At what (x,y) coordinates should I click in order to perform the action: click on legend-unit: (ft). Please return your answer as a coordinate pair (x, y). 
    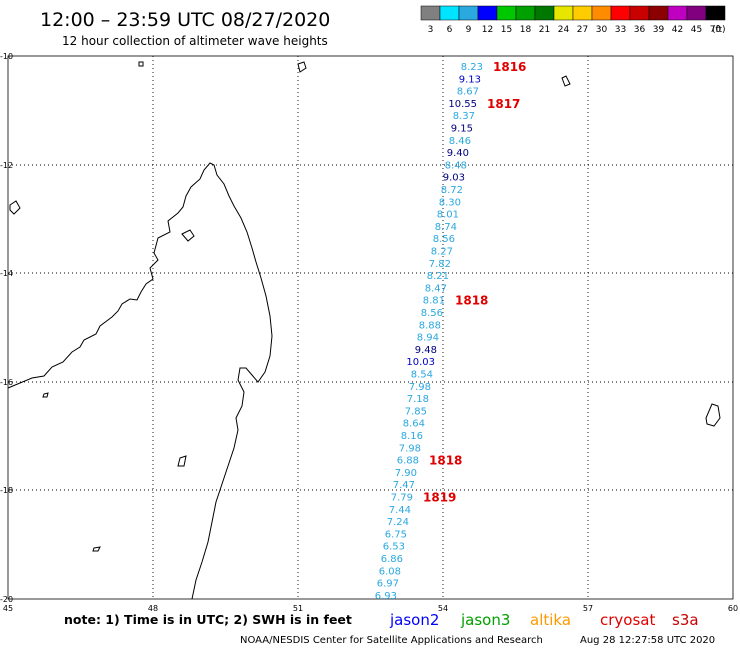
    Looking at the image, I should click on (719, 30).